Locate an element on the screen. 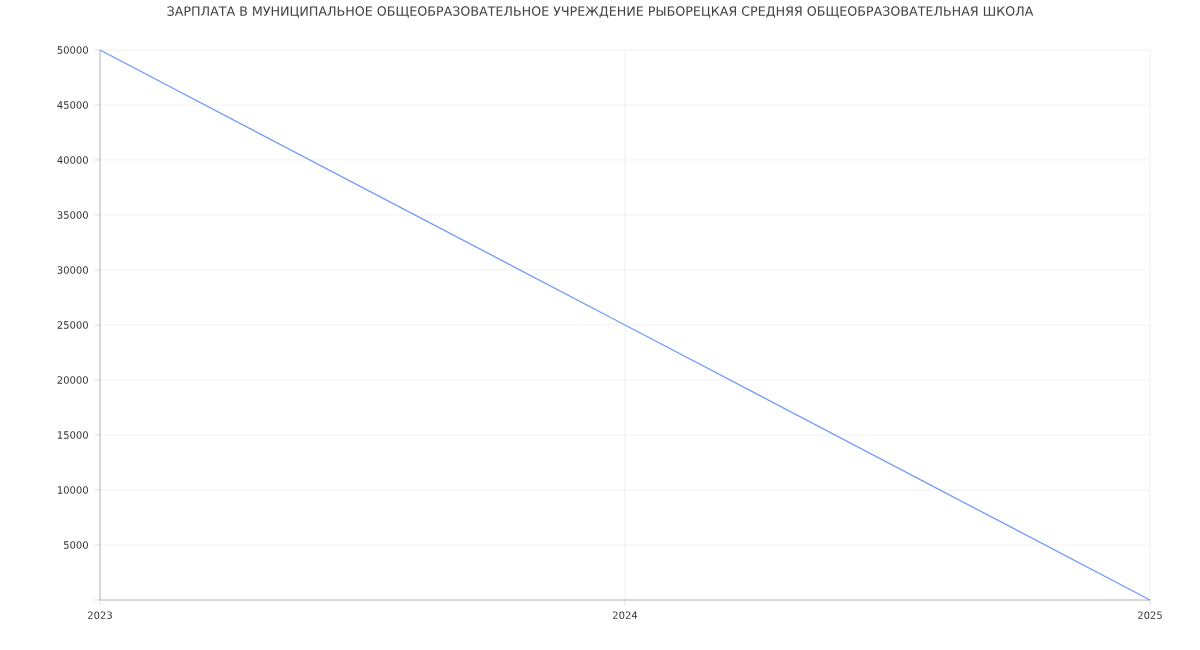 Image resolution: width=1200 pixels, height=650 pixels. y-tick-label: 45000 is located at coordinates (72, 105).